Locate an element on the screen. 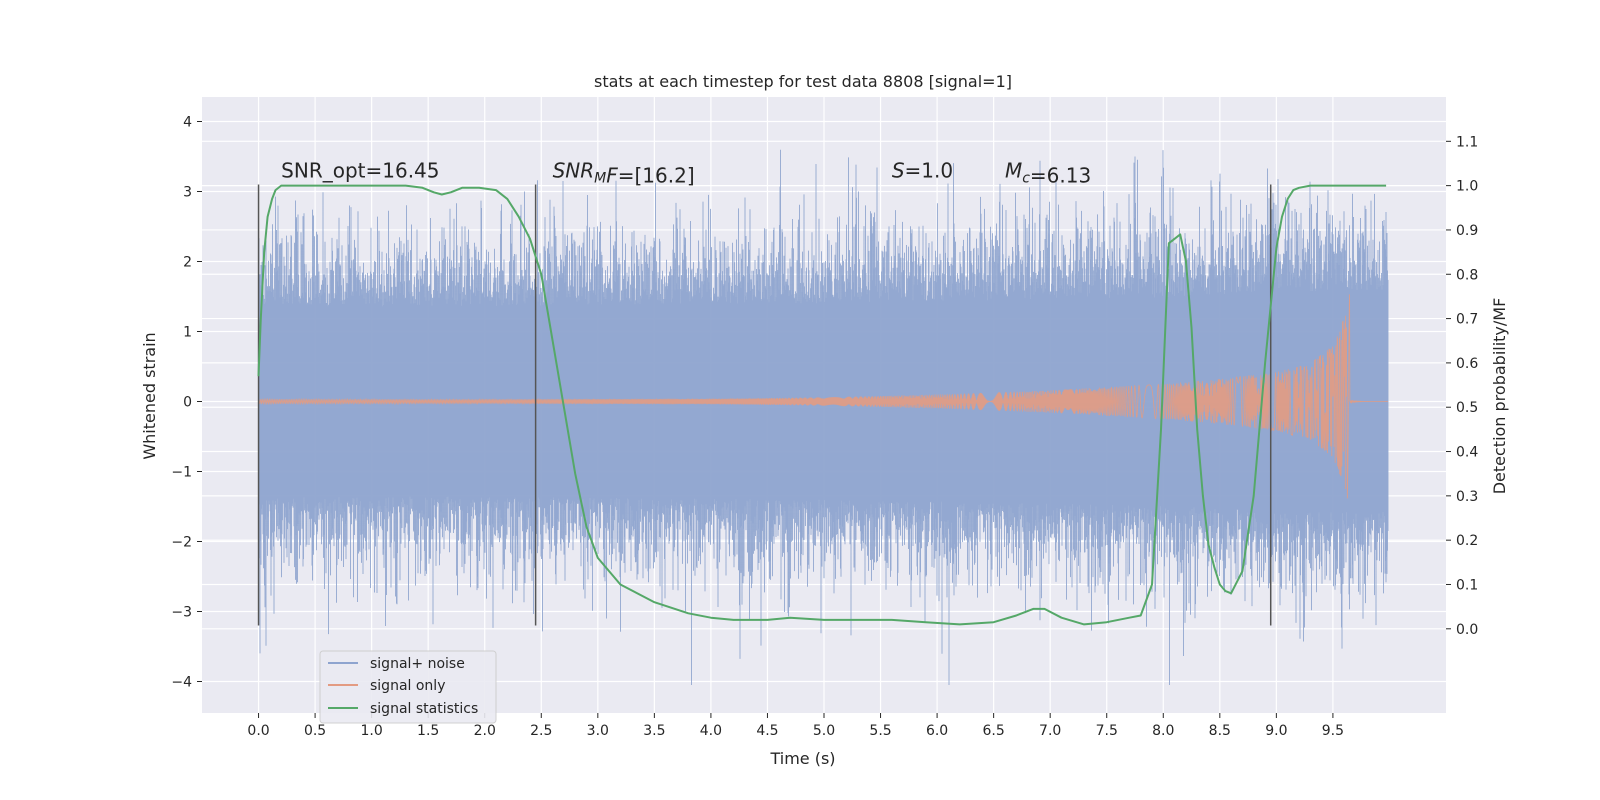  x-tick-label: 4.0 is located at coordinates (711, 731).